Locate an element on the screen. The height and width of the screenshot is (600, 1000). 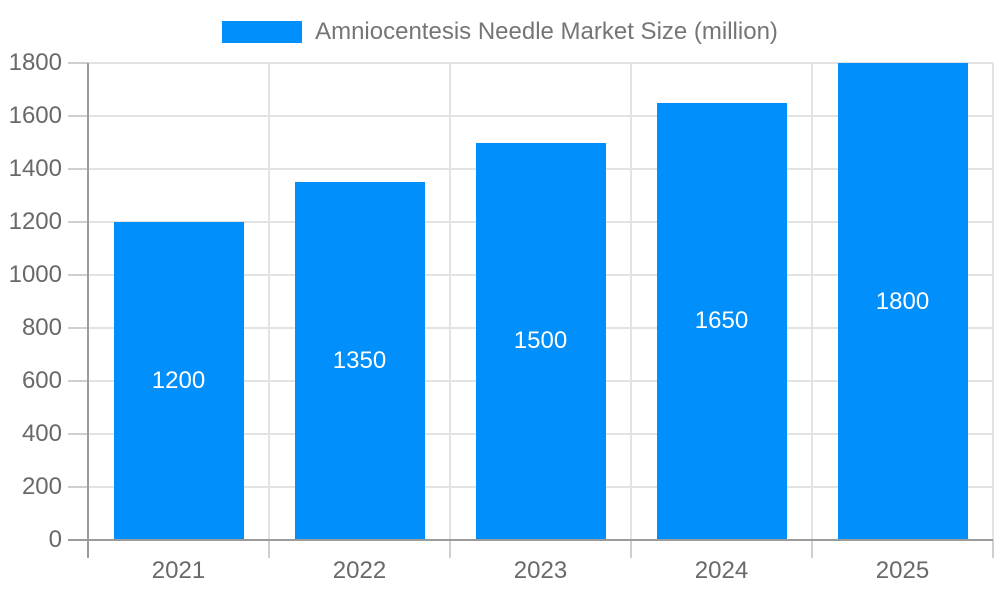
y-tick-label: 1000 is located at coordinates (35, 274).